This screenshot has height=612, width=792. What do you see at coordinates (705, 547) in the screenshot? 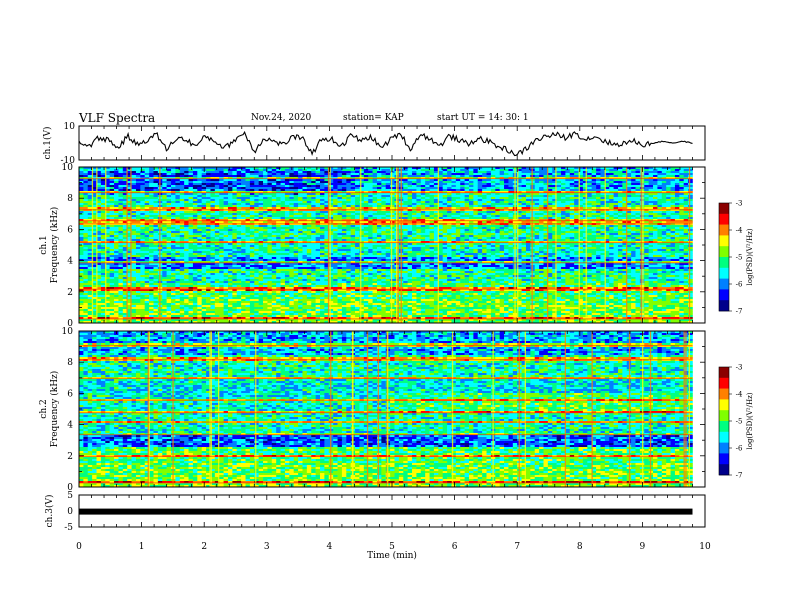
I see `x-tick-label: 10` at bounding box center [705, 547].